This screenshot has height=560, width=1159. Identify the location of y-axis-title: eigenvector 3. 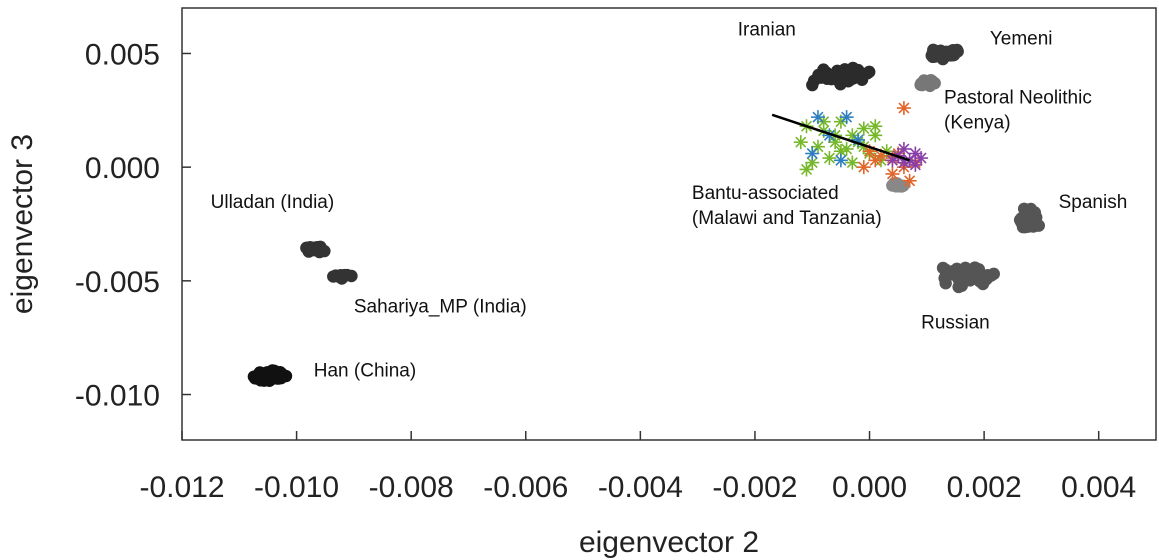
(22, 224).